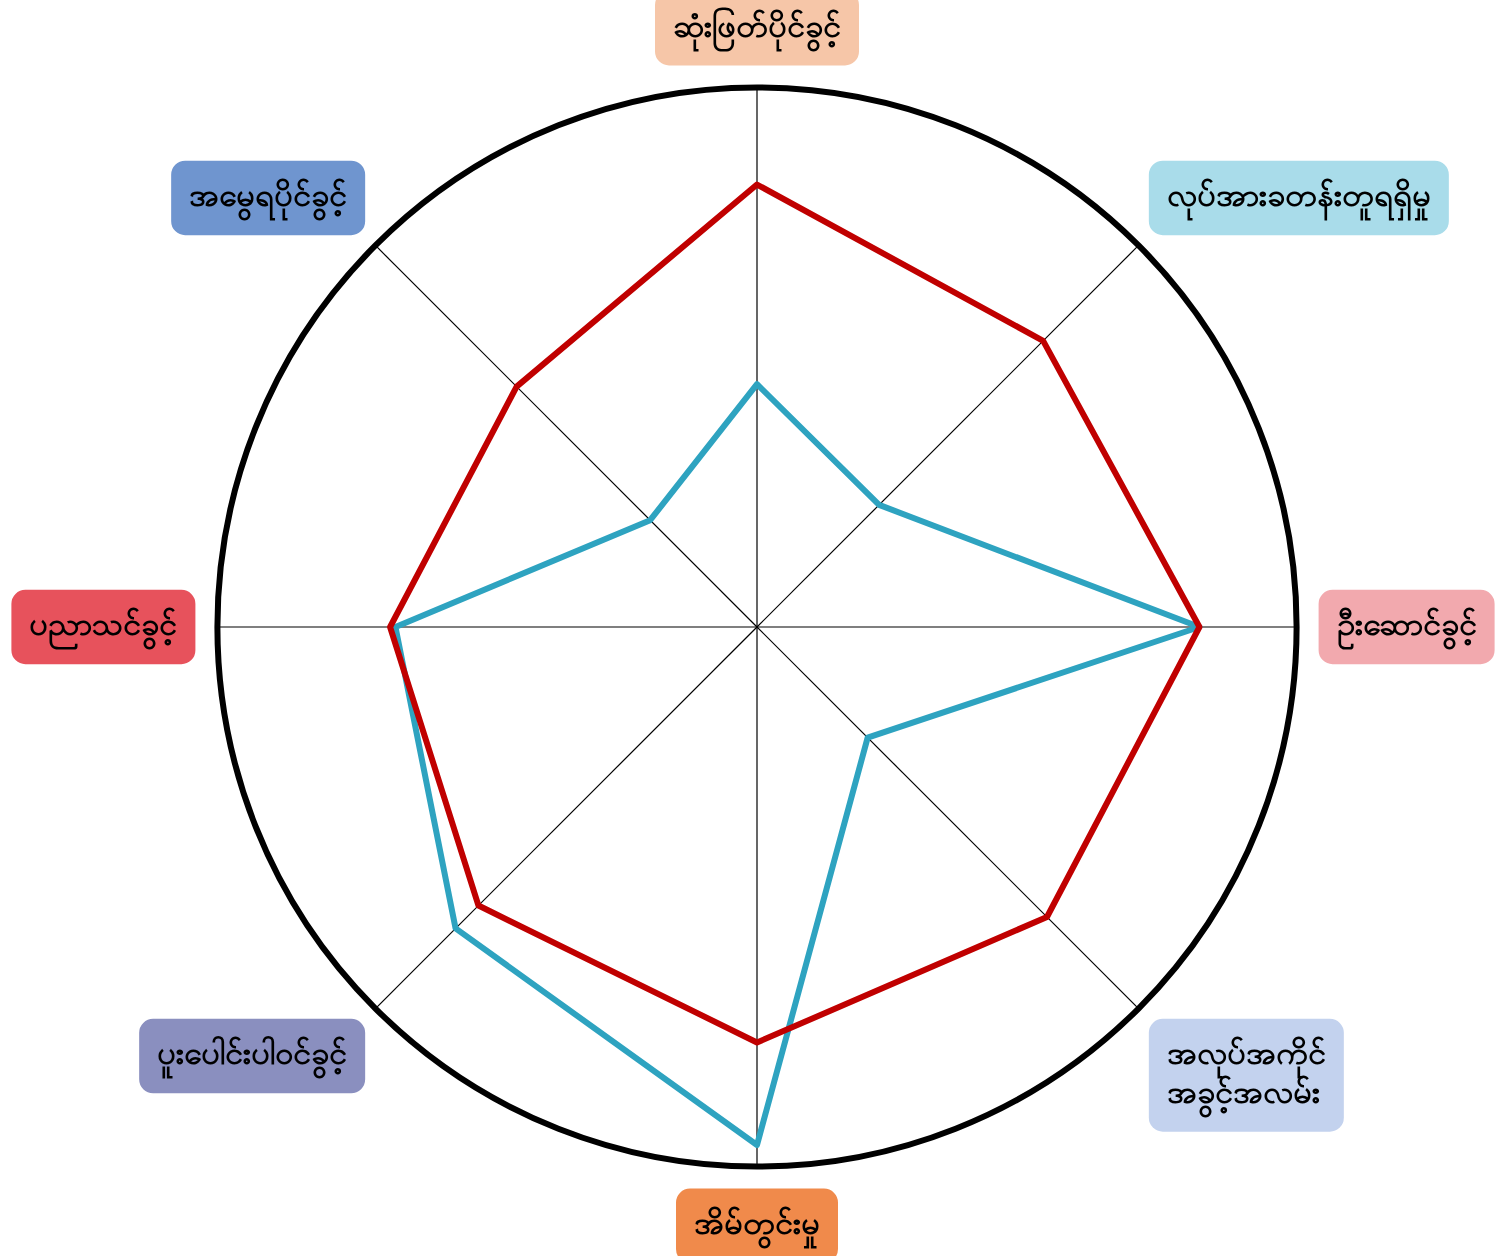  I want to click on spoke-label: အမွေရပိုင်ခွင့်, so click(268, 199).